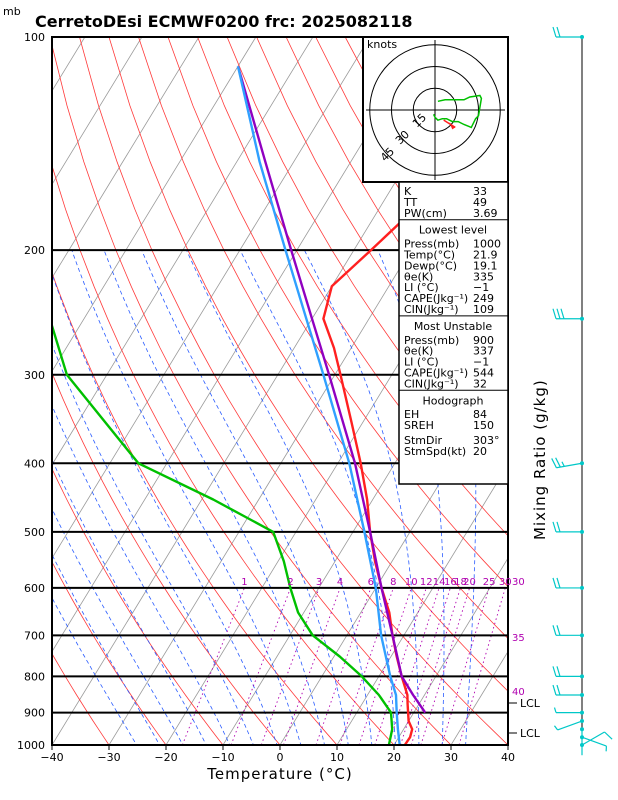 This screenshot has width=618, height=800. Describe the element at coordinates (371, 582) in the screenshot. I see `mixing-ratio-label: 6` at that location.